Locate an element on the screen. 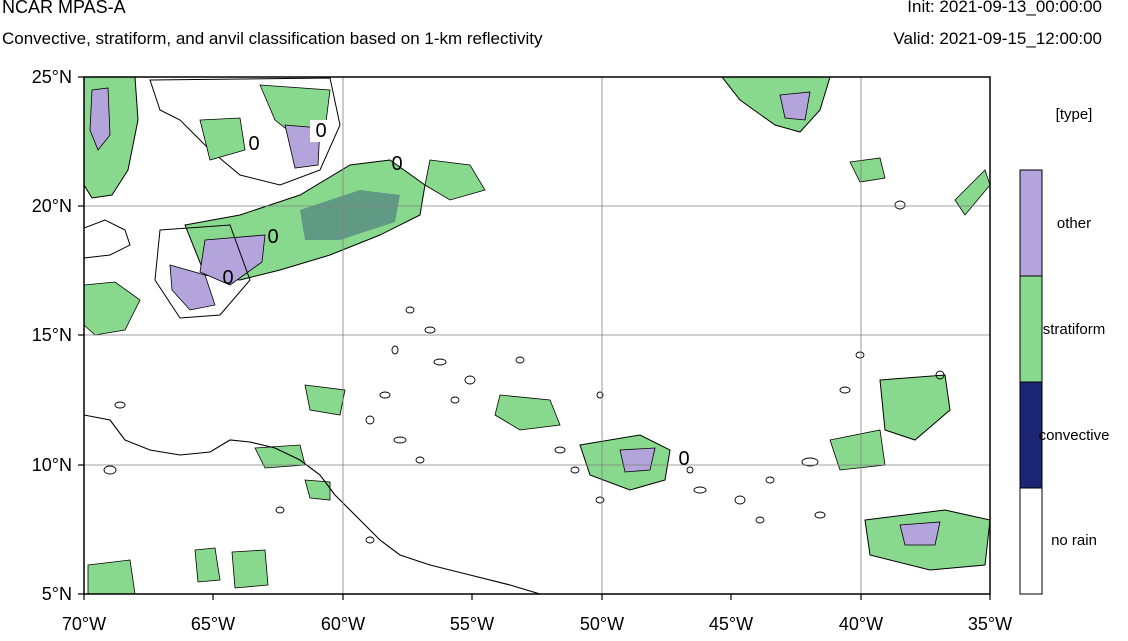 The width and height of the screenshot is (1128, 641). legend-title: [type] is located at coordinates (1074, 114).